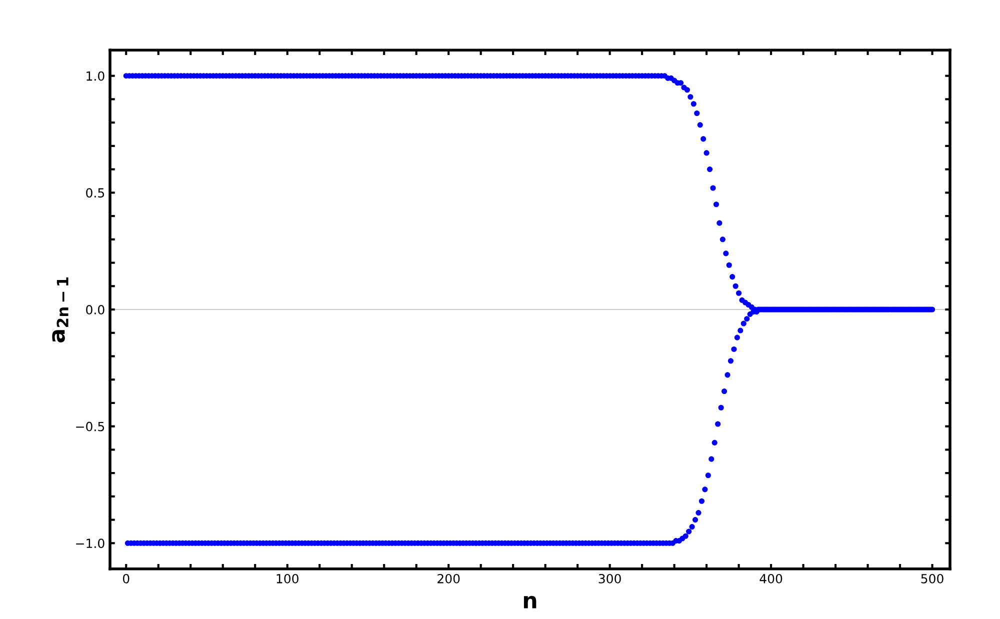 Image resolution: width=1000 pixels, height=619 pixels. What do you see at coordinates (90, 427) in the screenshot?
I see `y-tick-label: −0.5` at bounding box center [90, 427].